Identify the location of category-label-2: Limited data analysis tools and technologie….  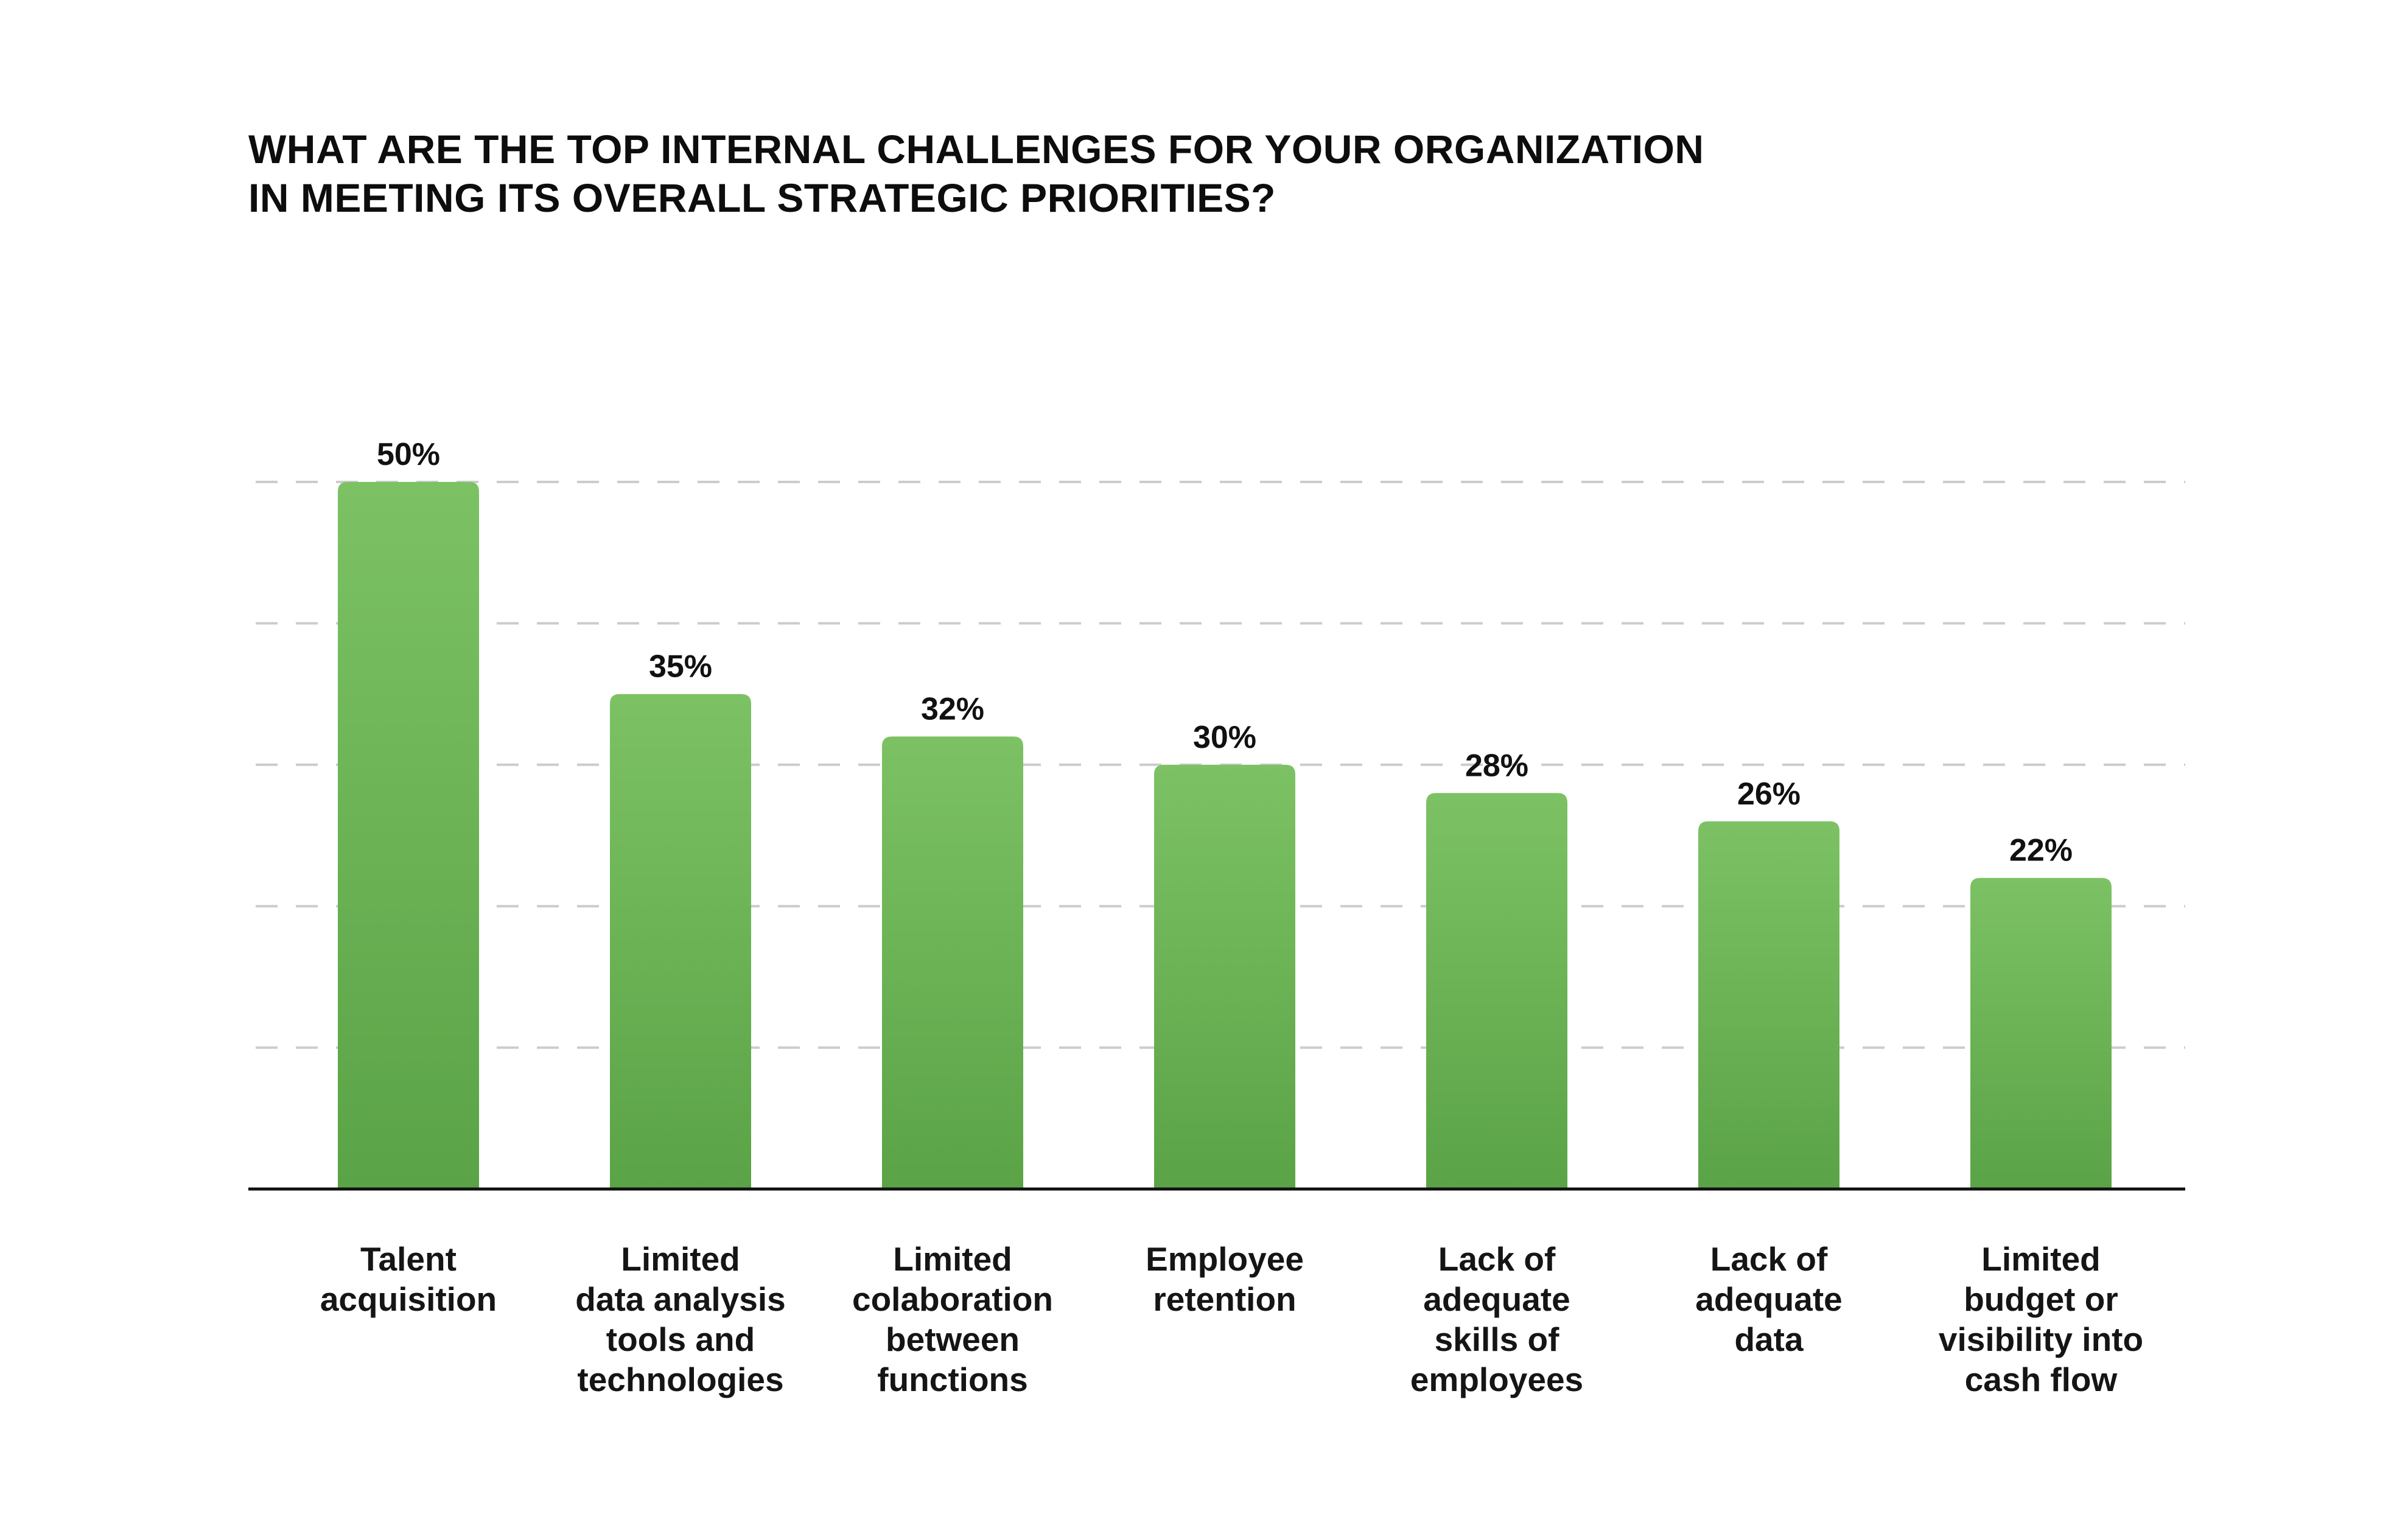
(680, 1319).